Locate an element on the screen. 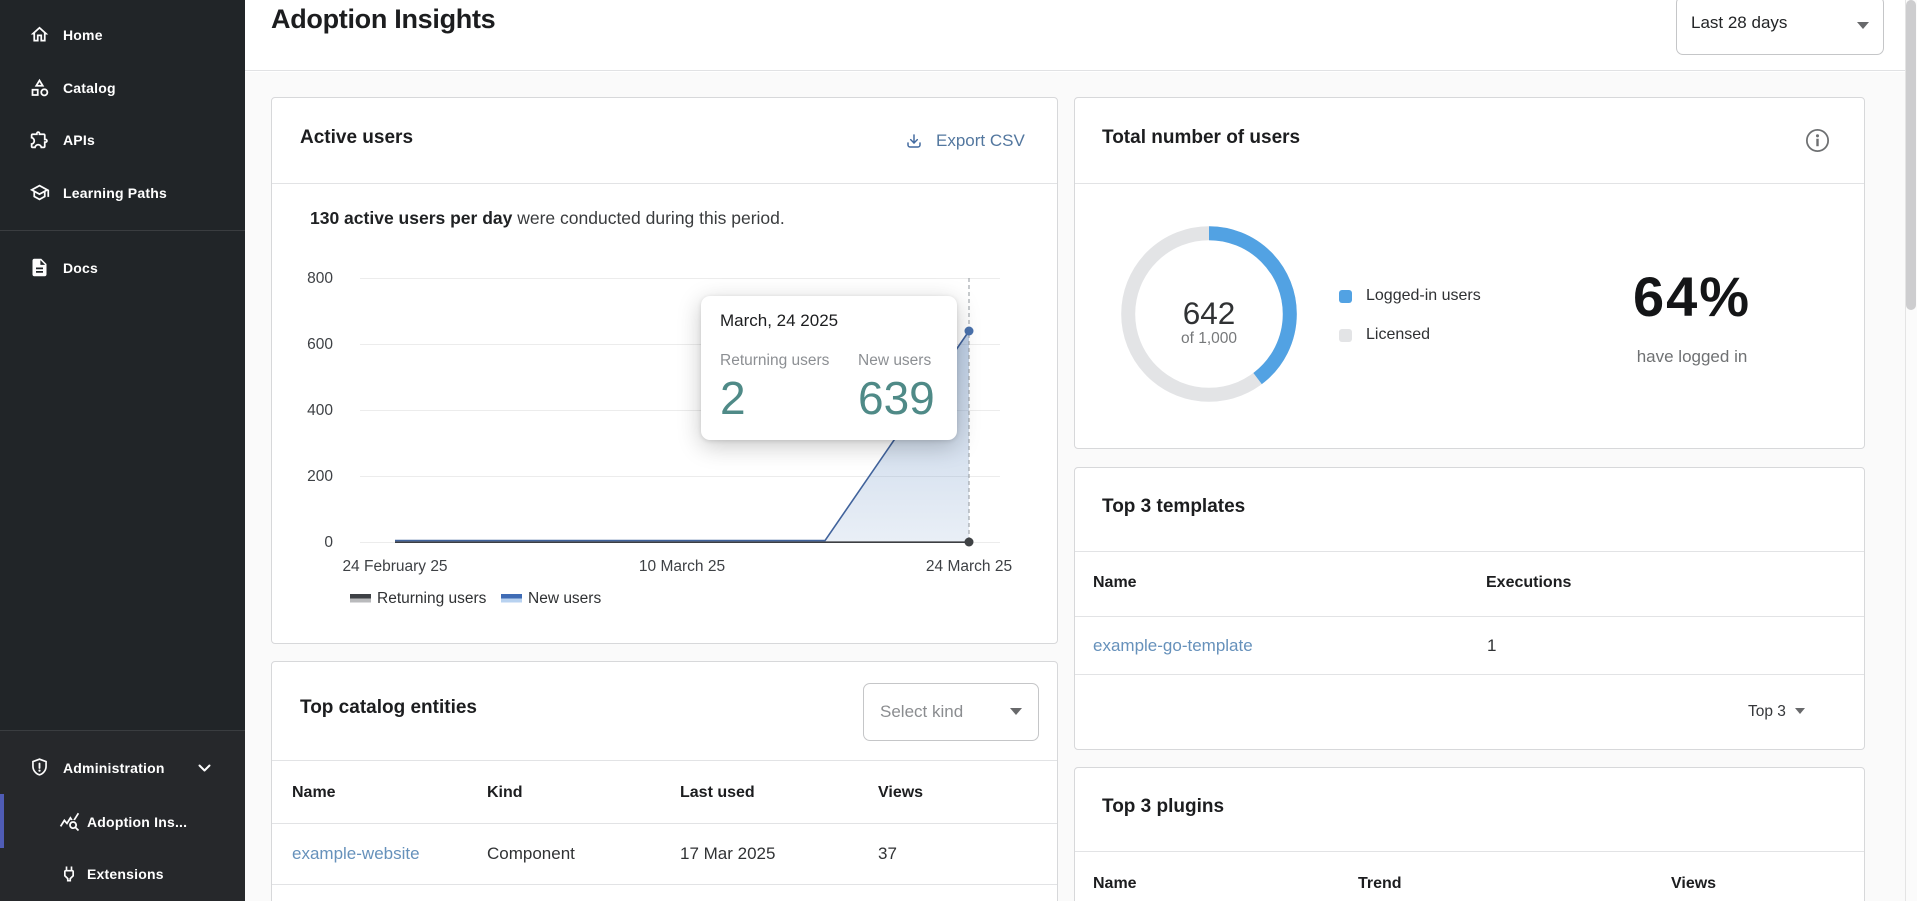 The image size is (1917, 901). svg-text: 200 is located at coordinates (320, 476).